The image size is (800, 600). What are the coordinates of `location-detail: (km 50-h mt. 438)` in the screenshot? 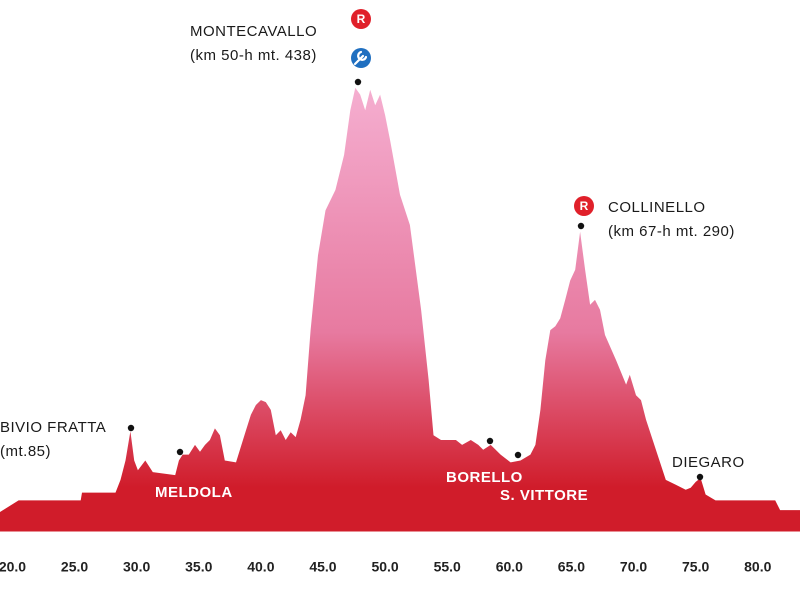 It's located at (253, 55).